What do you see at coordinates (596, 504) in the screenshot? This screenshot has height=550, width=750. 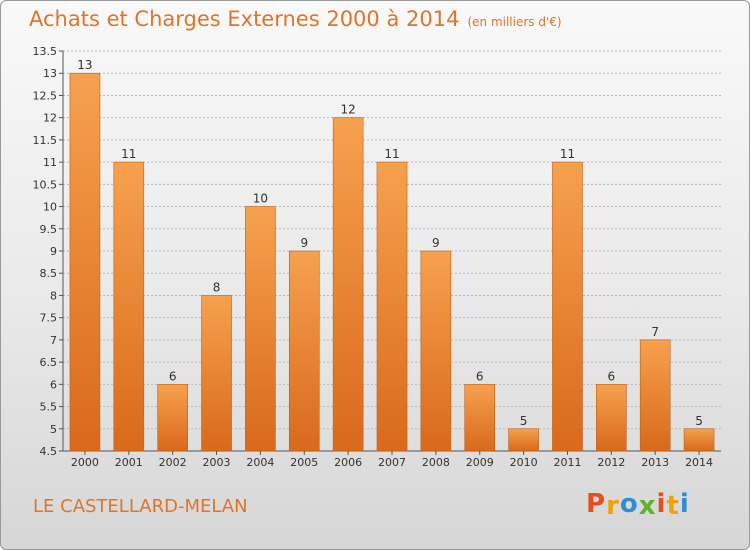 I see `logo-letter: P` at bounding box center [596, 504].